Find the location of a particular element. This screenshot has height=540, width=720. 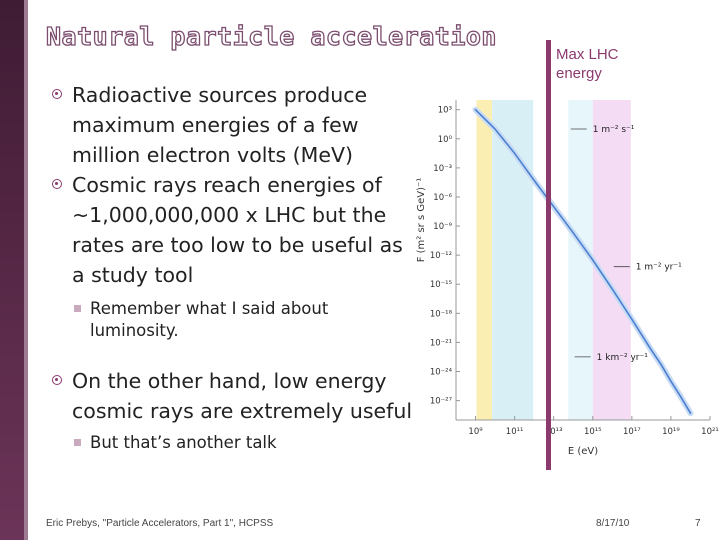

sidebar-bar is located at coordinates (12, 270).